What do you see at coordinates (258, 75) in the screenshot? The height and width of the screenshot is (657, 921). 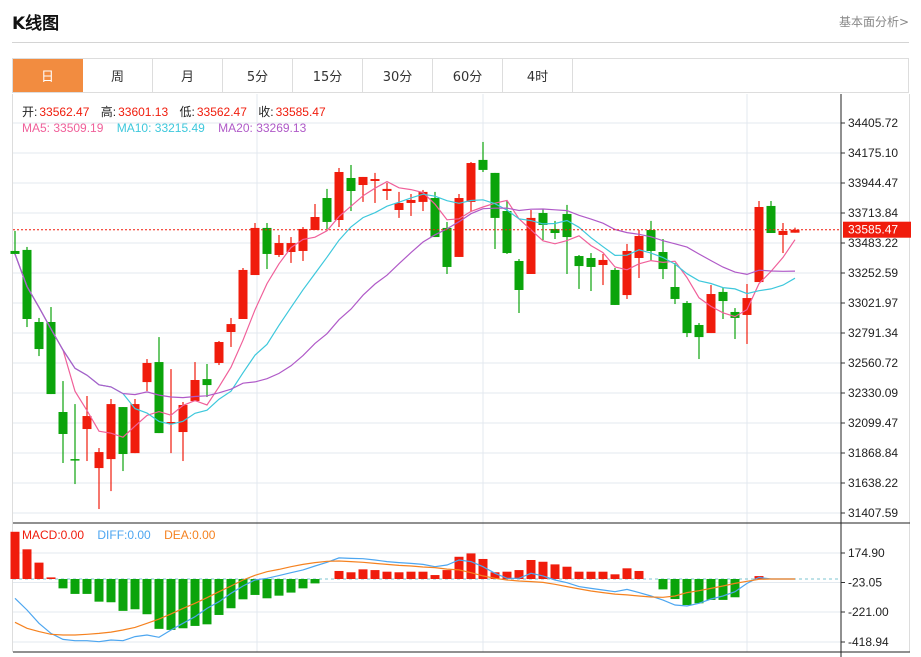 I see `tab-5min: 5分` at bounding box center [258, 75].